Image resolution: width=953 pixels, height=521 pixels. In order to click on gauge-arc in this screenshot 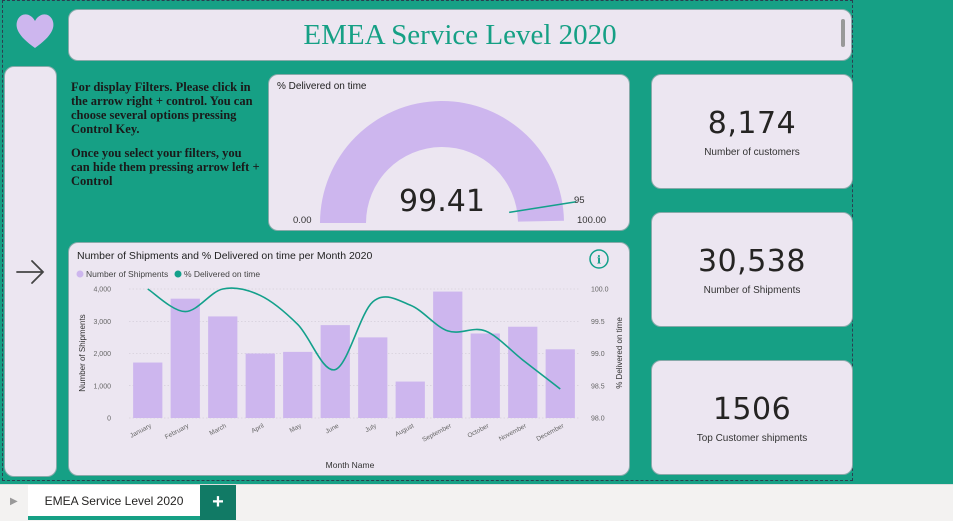, I will do `click(442, 162)`.